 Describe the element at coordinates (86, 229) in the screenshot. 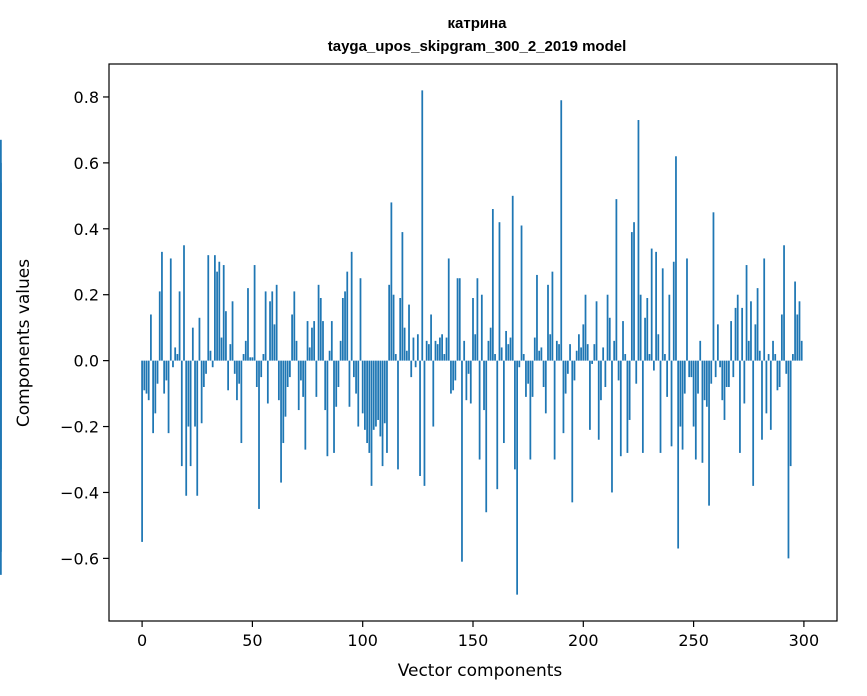

I see `y-tick-label: 0.4` at that location.